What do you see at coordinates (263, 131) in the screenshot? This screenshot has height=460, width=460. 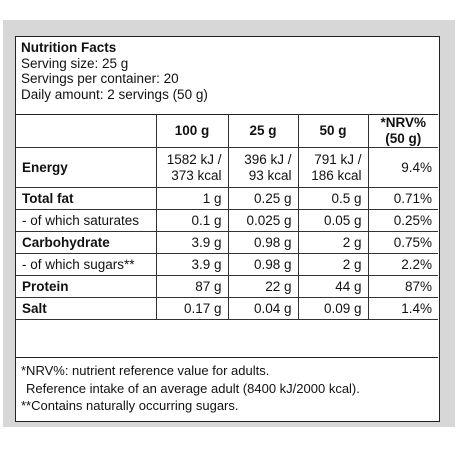 I see `column-header-25g: 25 g` at bounding box center [263, 131].